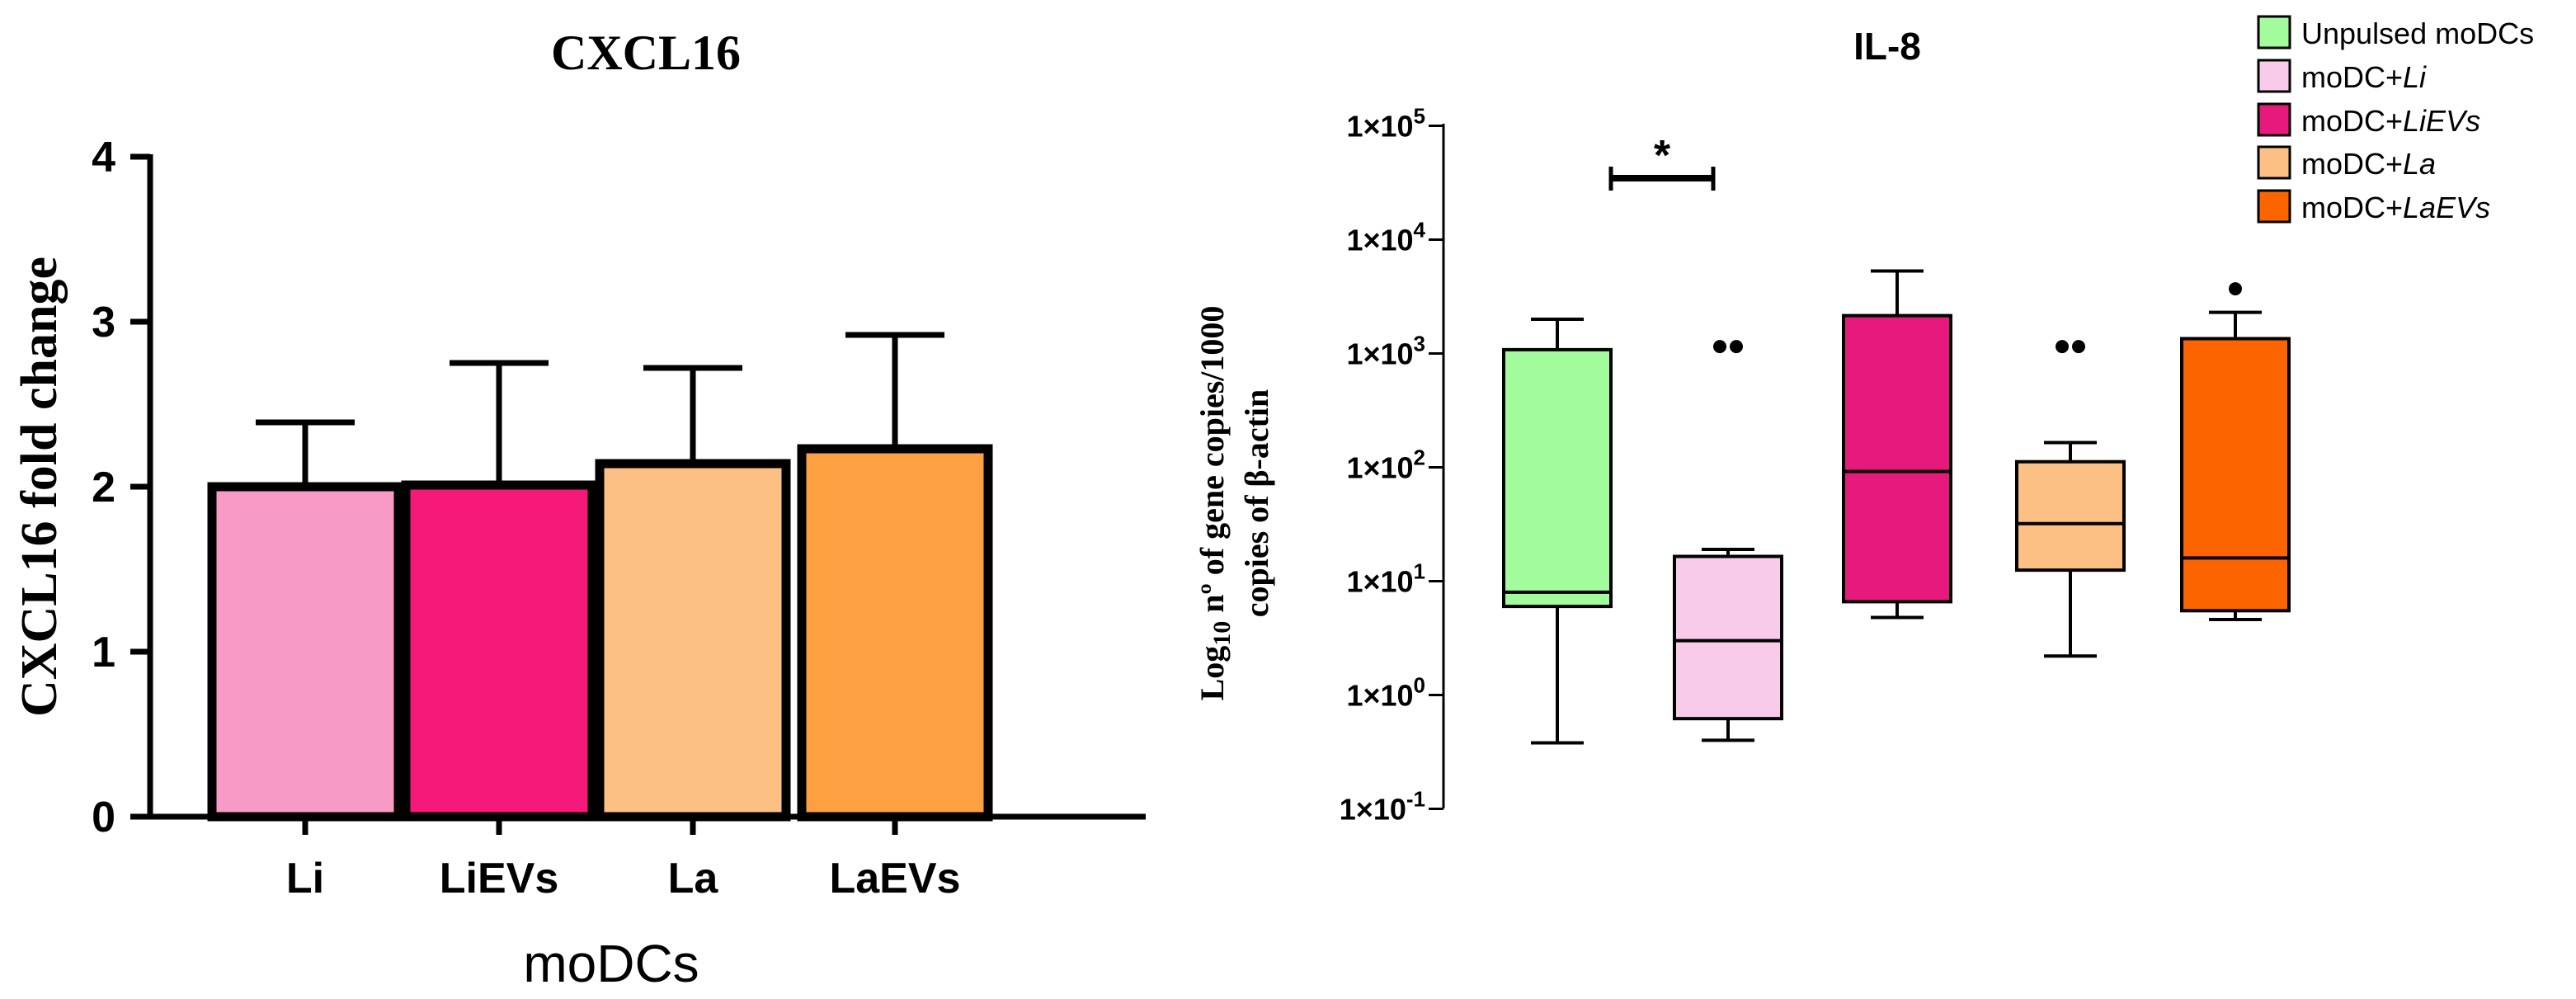  What do you see at coordinates (1386, 579) in the screenshot?
I see `il8-y-tick-label: 1×10¹` at bounding box center [1386, 579].